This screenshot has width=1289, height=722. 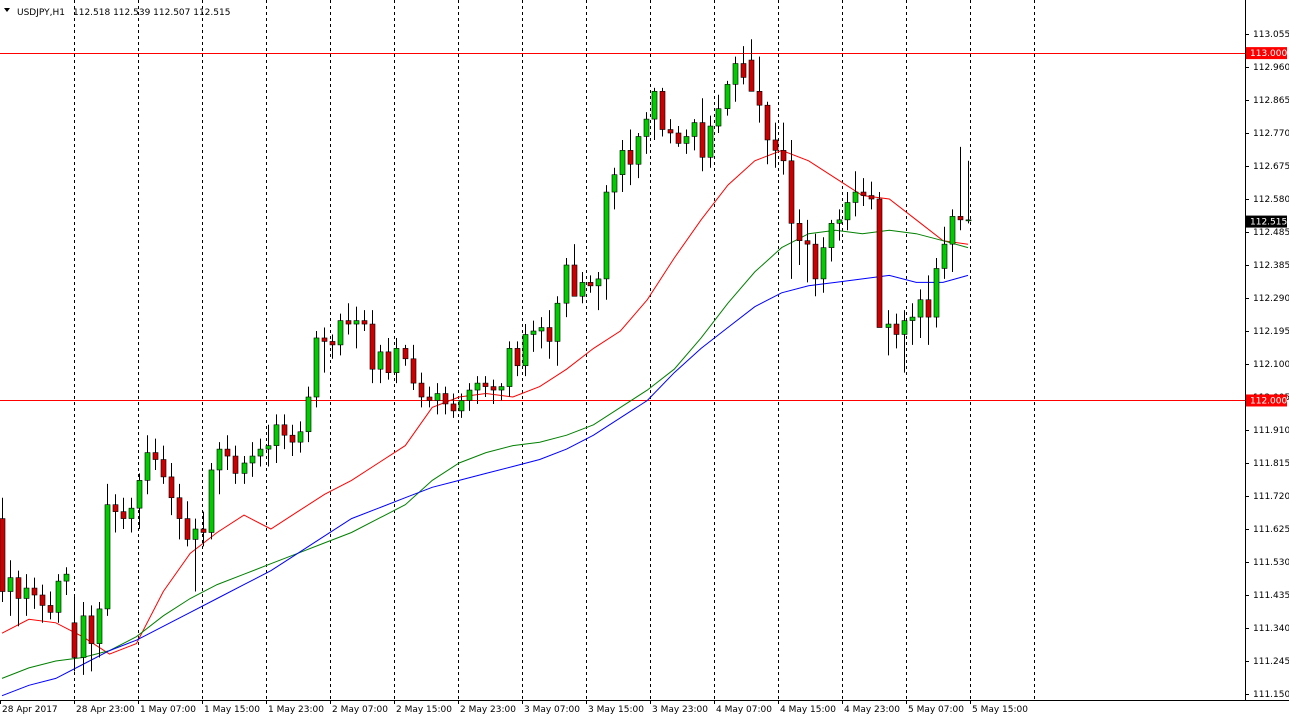 I want to click on current-price-box-bg, so click(x=1266, y=221).